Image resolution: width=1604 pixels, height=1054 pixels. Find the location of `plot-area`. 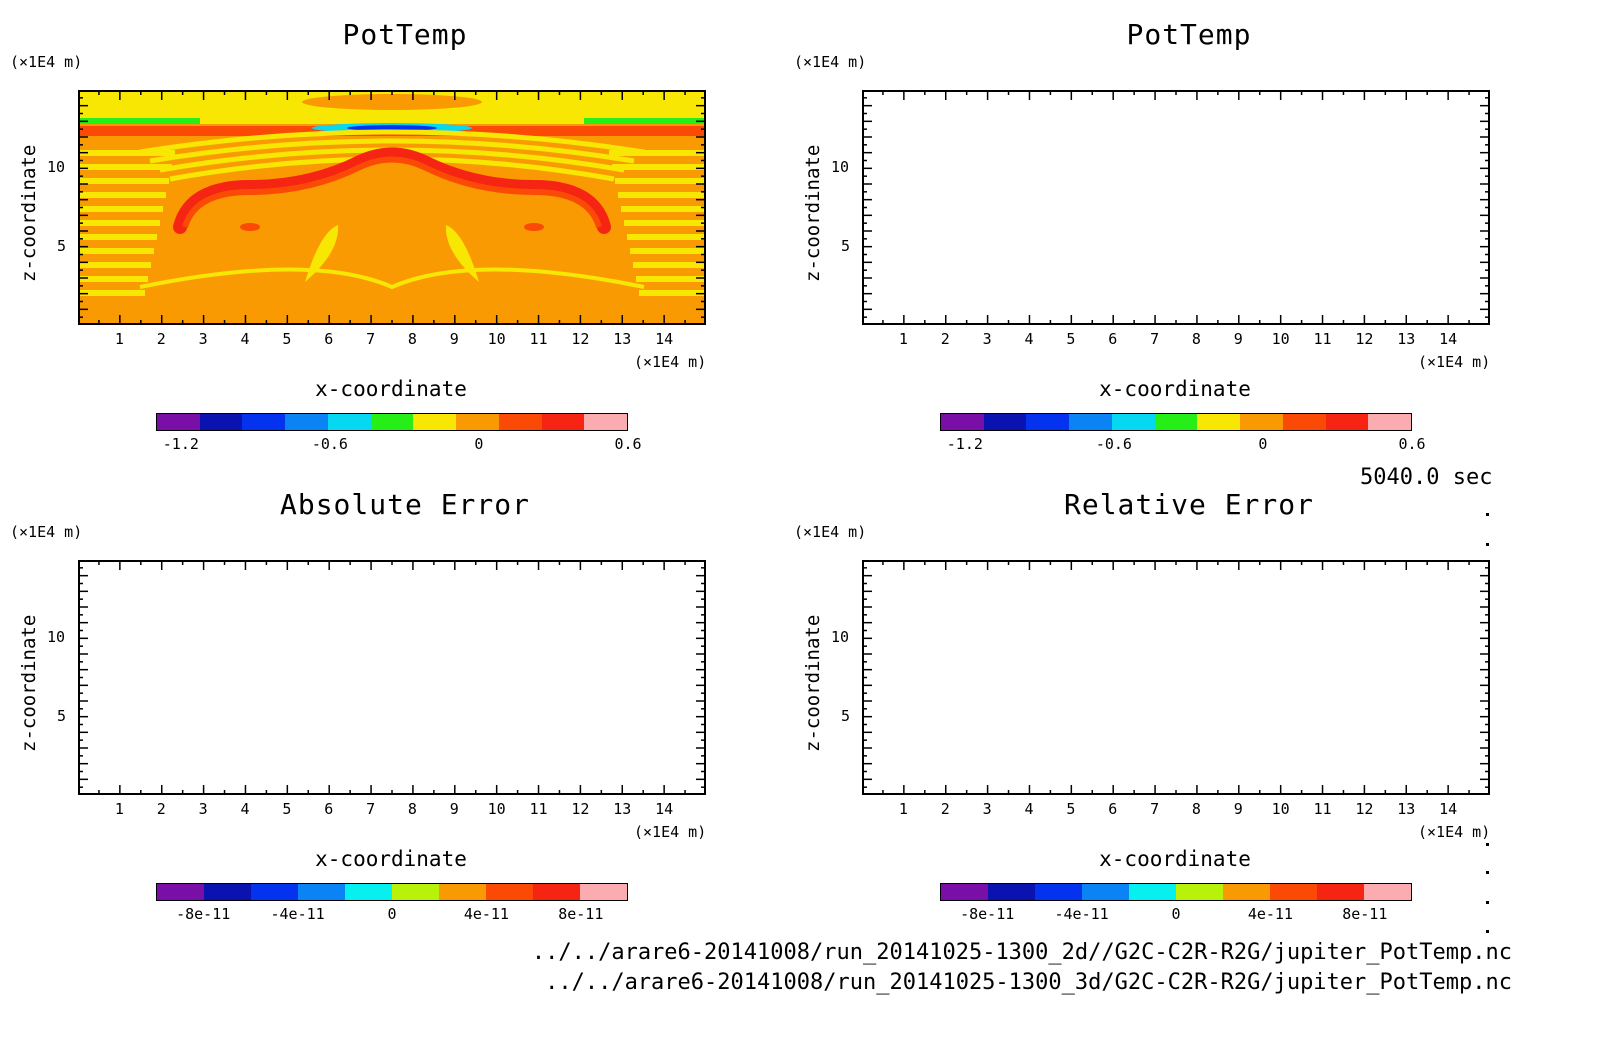

plot-area is located at coordinates (392, 207).